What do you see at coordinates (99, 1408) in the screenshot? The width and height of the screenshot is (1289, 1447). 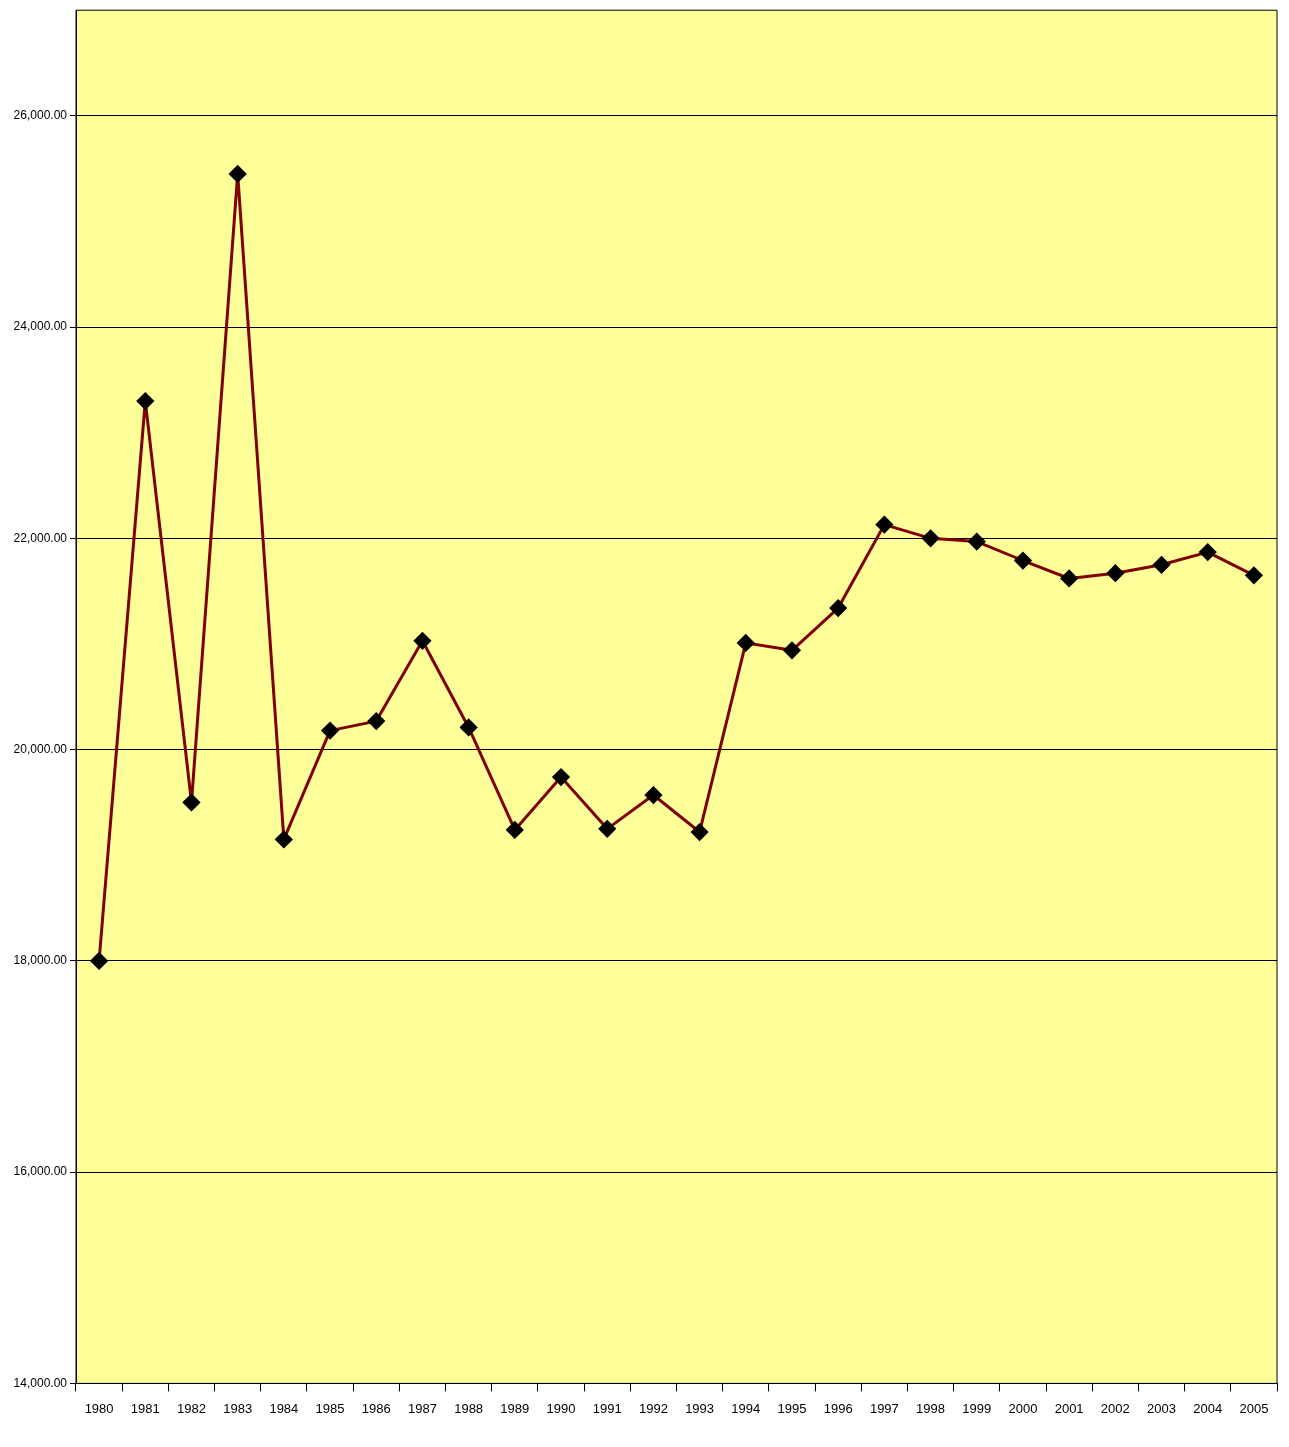 I see `x-tick-label: 1980` at bounding box center [99, 1408].